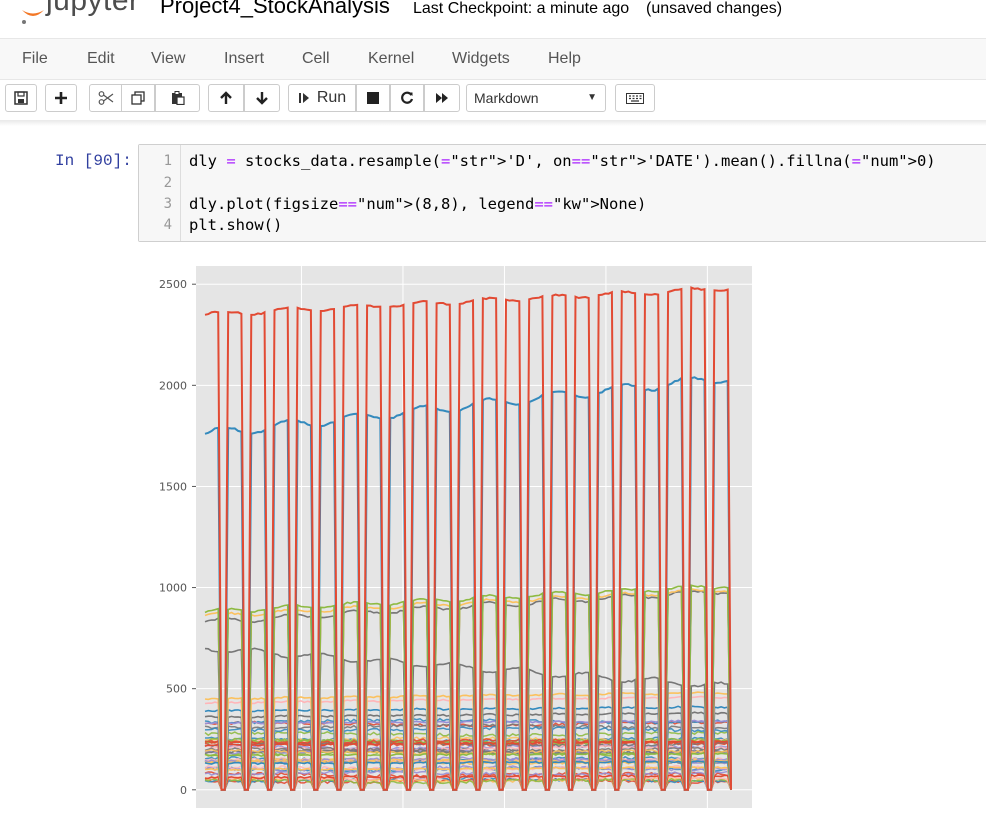 This screenshot has height=818, width=986. Describe the element at coordinates (35, 58) in the screenshot. I see `menu-file: File` at that location.